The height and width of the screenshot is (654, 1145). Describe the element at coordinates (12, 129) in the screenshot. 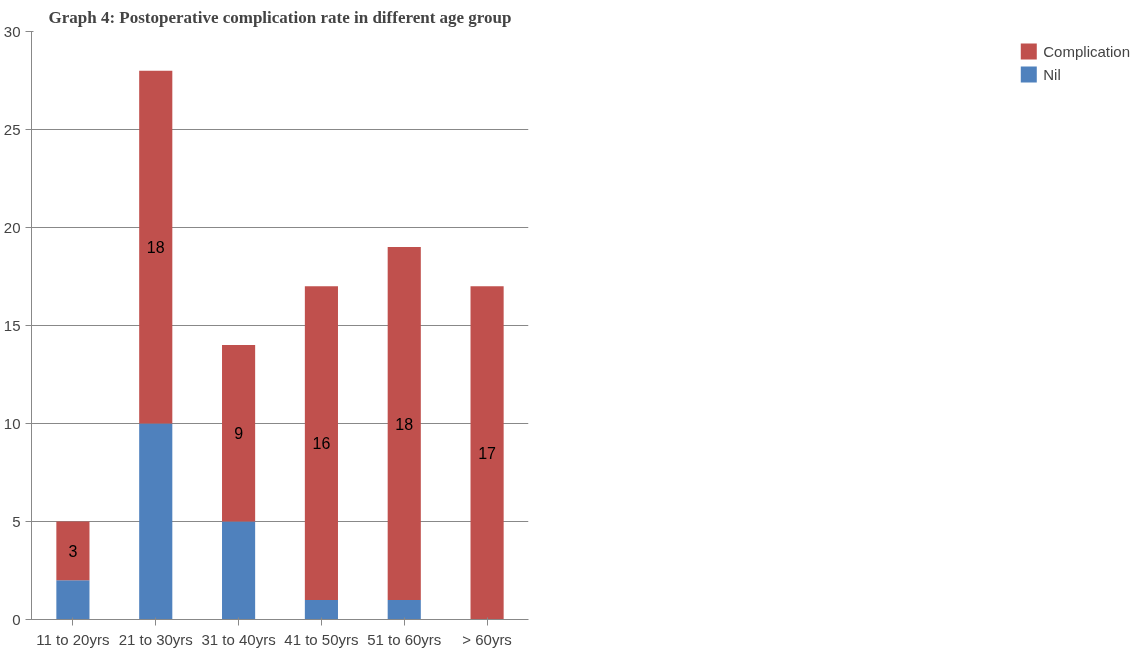

I see `y-tick-label: 25` at that location.